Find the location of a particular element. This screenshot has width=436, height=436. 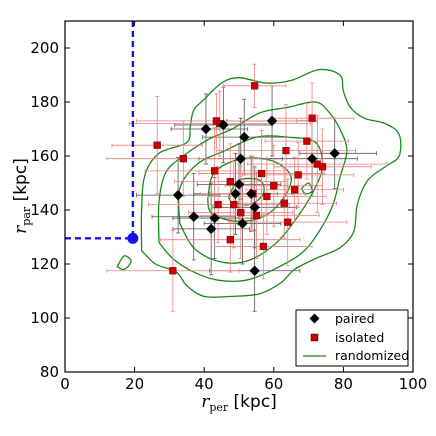

y-axis-title: rpar [kpc] is located at coordinates (22, 196).